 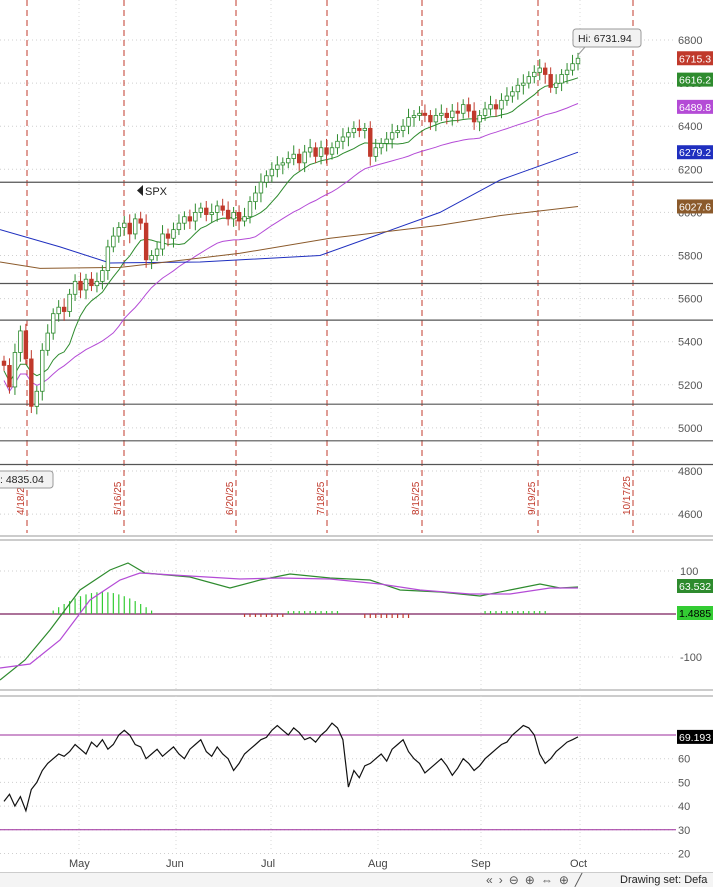 I want to click on month-label-jun: Jun, so click(x=175, y=864).